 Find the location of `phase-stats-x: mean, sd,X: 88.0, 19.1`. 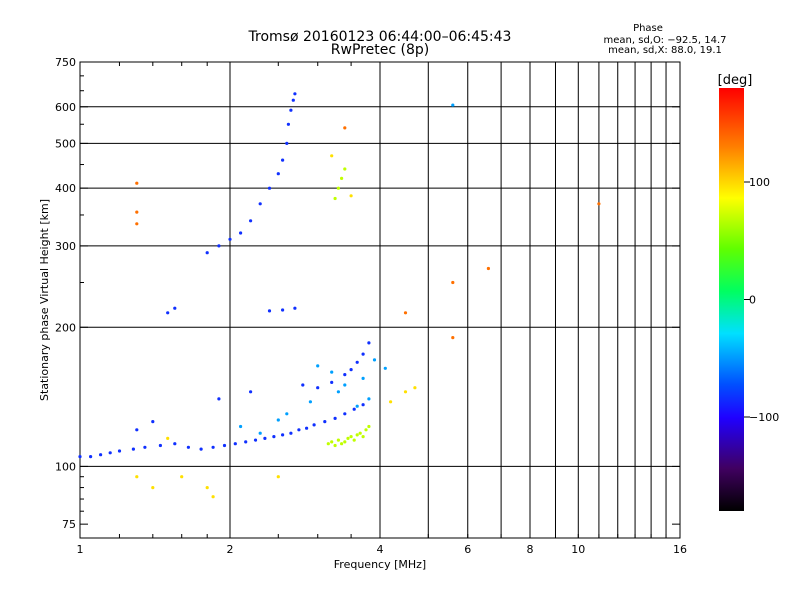

phase-stats-x: mean, sd,X: 88.0, 19.1 is located at coordinates (665, 50).